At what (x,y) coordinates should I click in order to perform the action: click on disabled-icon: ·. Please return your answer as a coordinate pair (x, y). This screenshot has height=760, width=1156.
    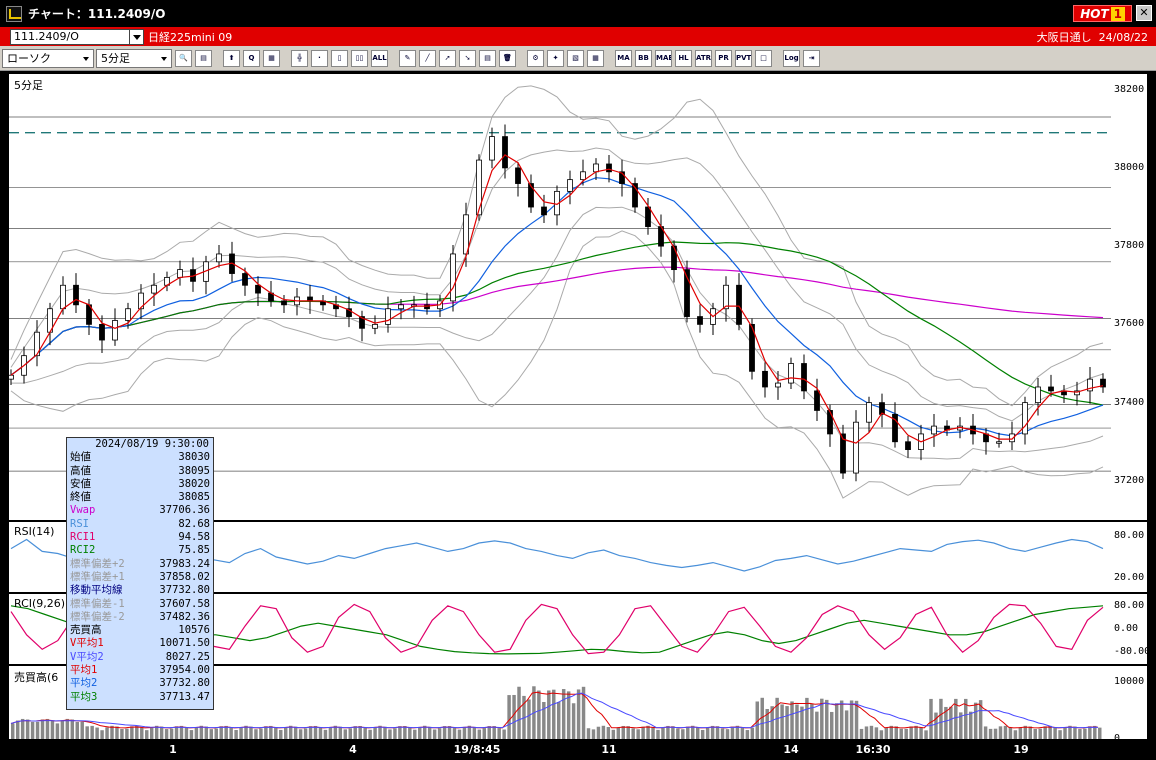
    Looking at the image, I should click on (319, 58).